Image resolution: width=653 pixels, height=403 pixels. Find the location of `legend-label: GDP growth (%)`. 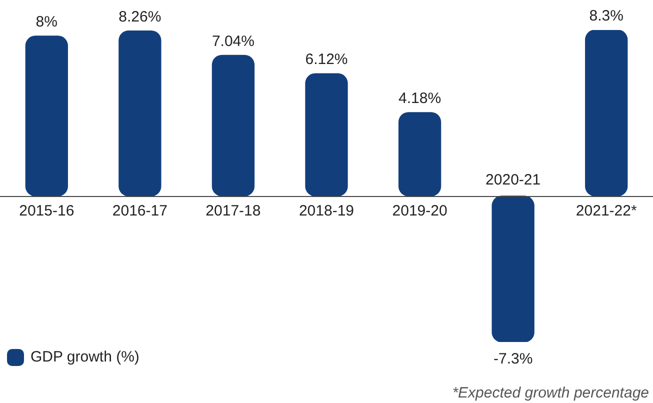

legend-label: GDP growth (%) is located at coordinates (85, 357).